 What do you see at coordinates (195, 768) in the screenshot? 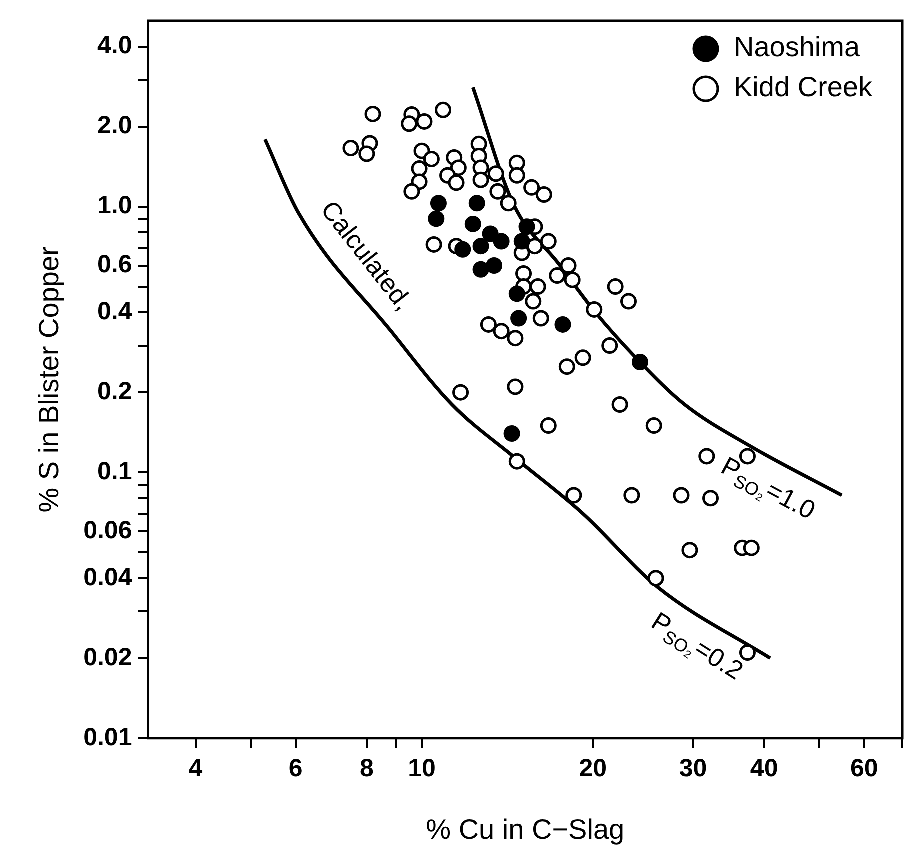
I see `x-tick-label: 4` at bounding box center [195, 768].